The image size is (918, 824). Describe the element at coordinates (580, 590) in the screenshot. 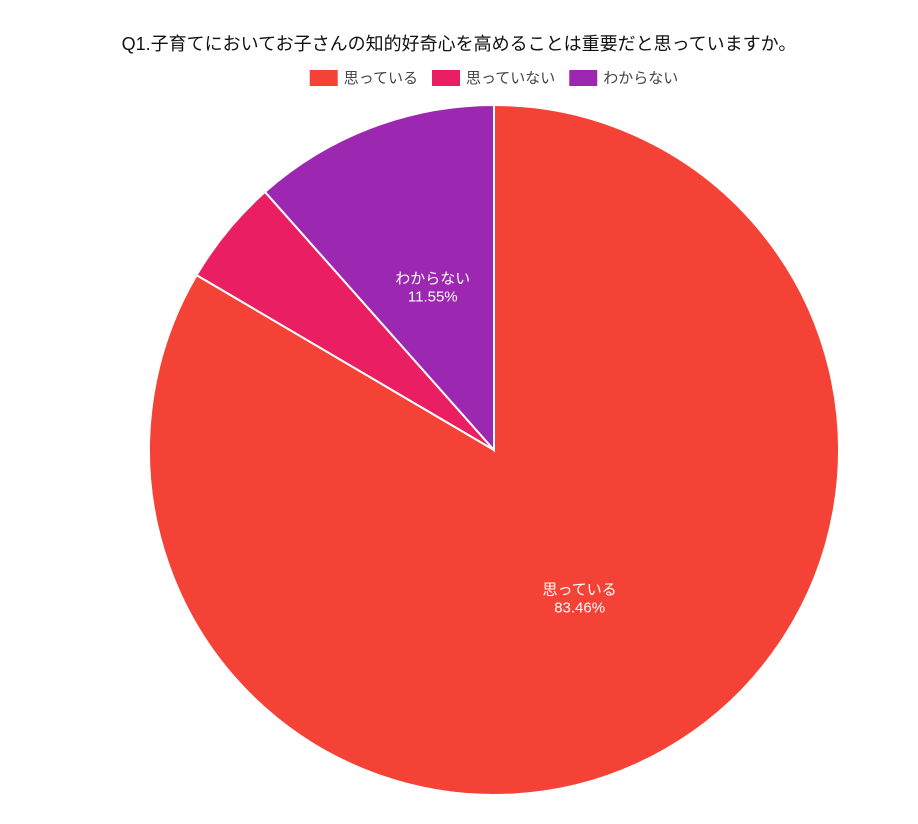

I see `slice-label-name: 思っている` at that location.